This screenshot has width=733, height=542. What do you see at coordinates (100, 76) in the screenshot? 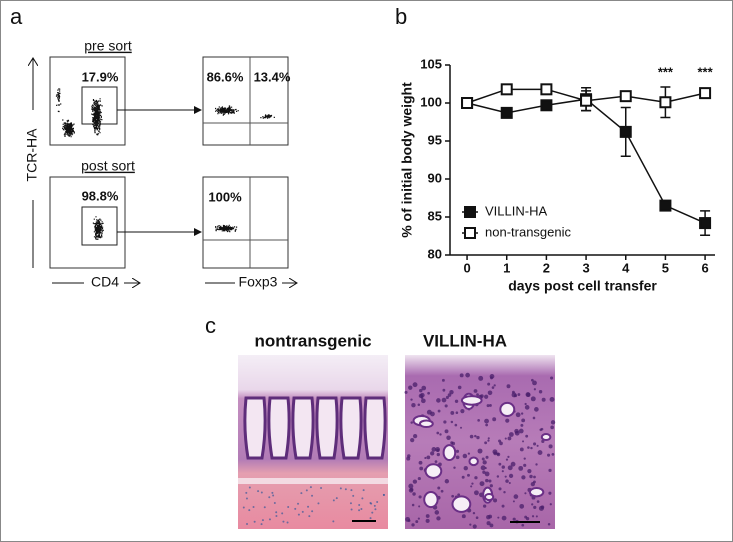
I see `gate-percent: 17.9%` at bounding box center [100, 76].